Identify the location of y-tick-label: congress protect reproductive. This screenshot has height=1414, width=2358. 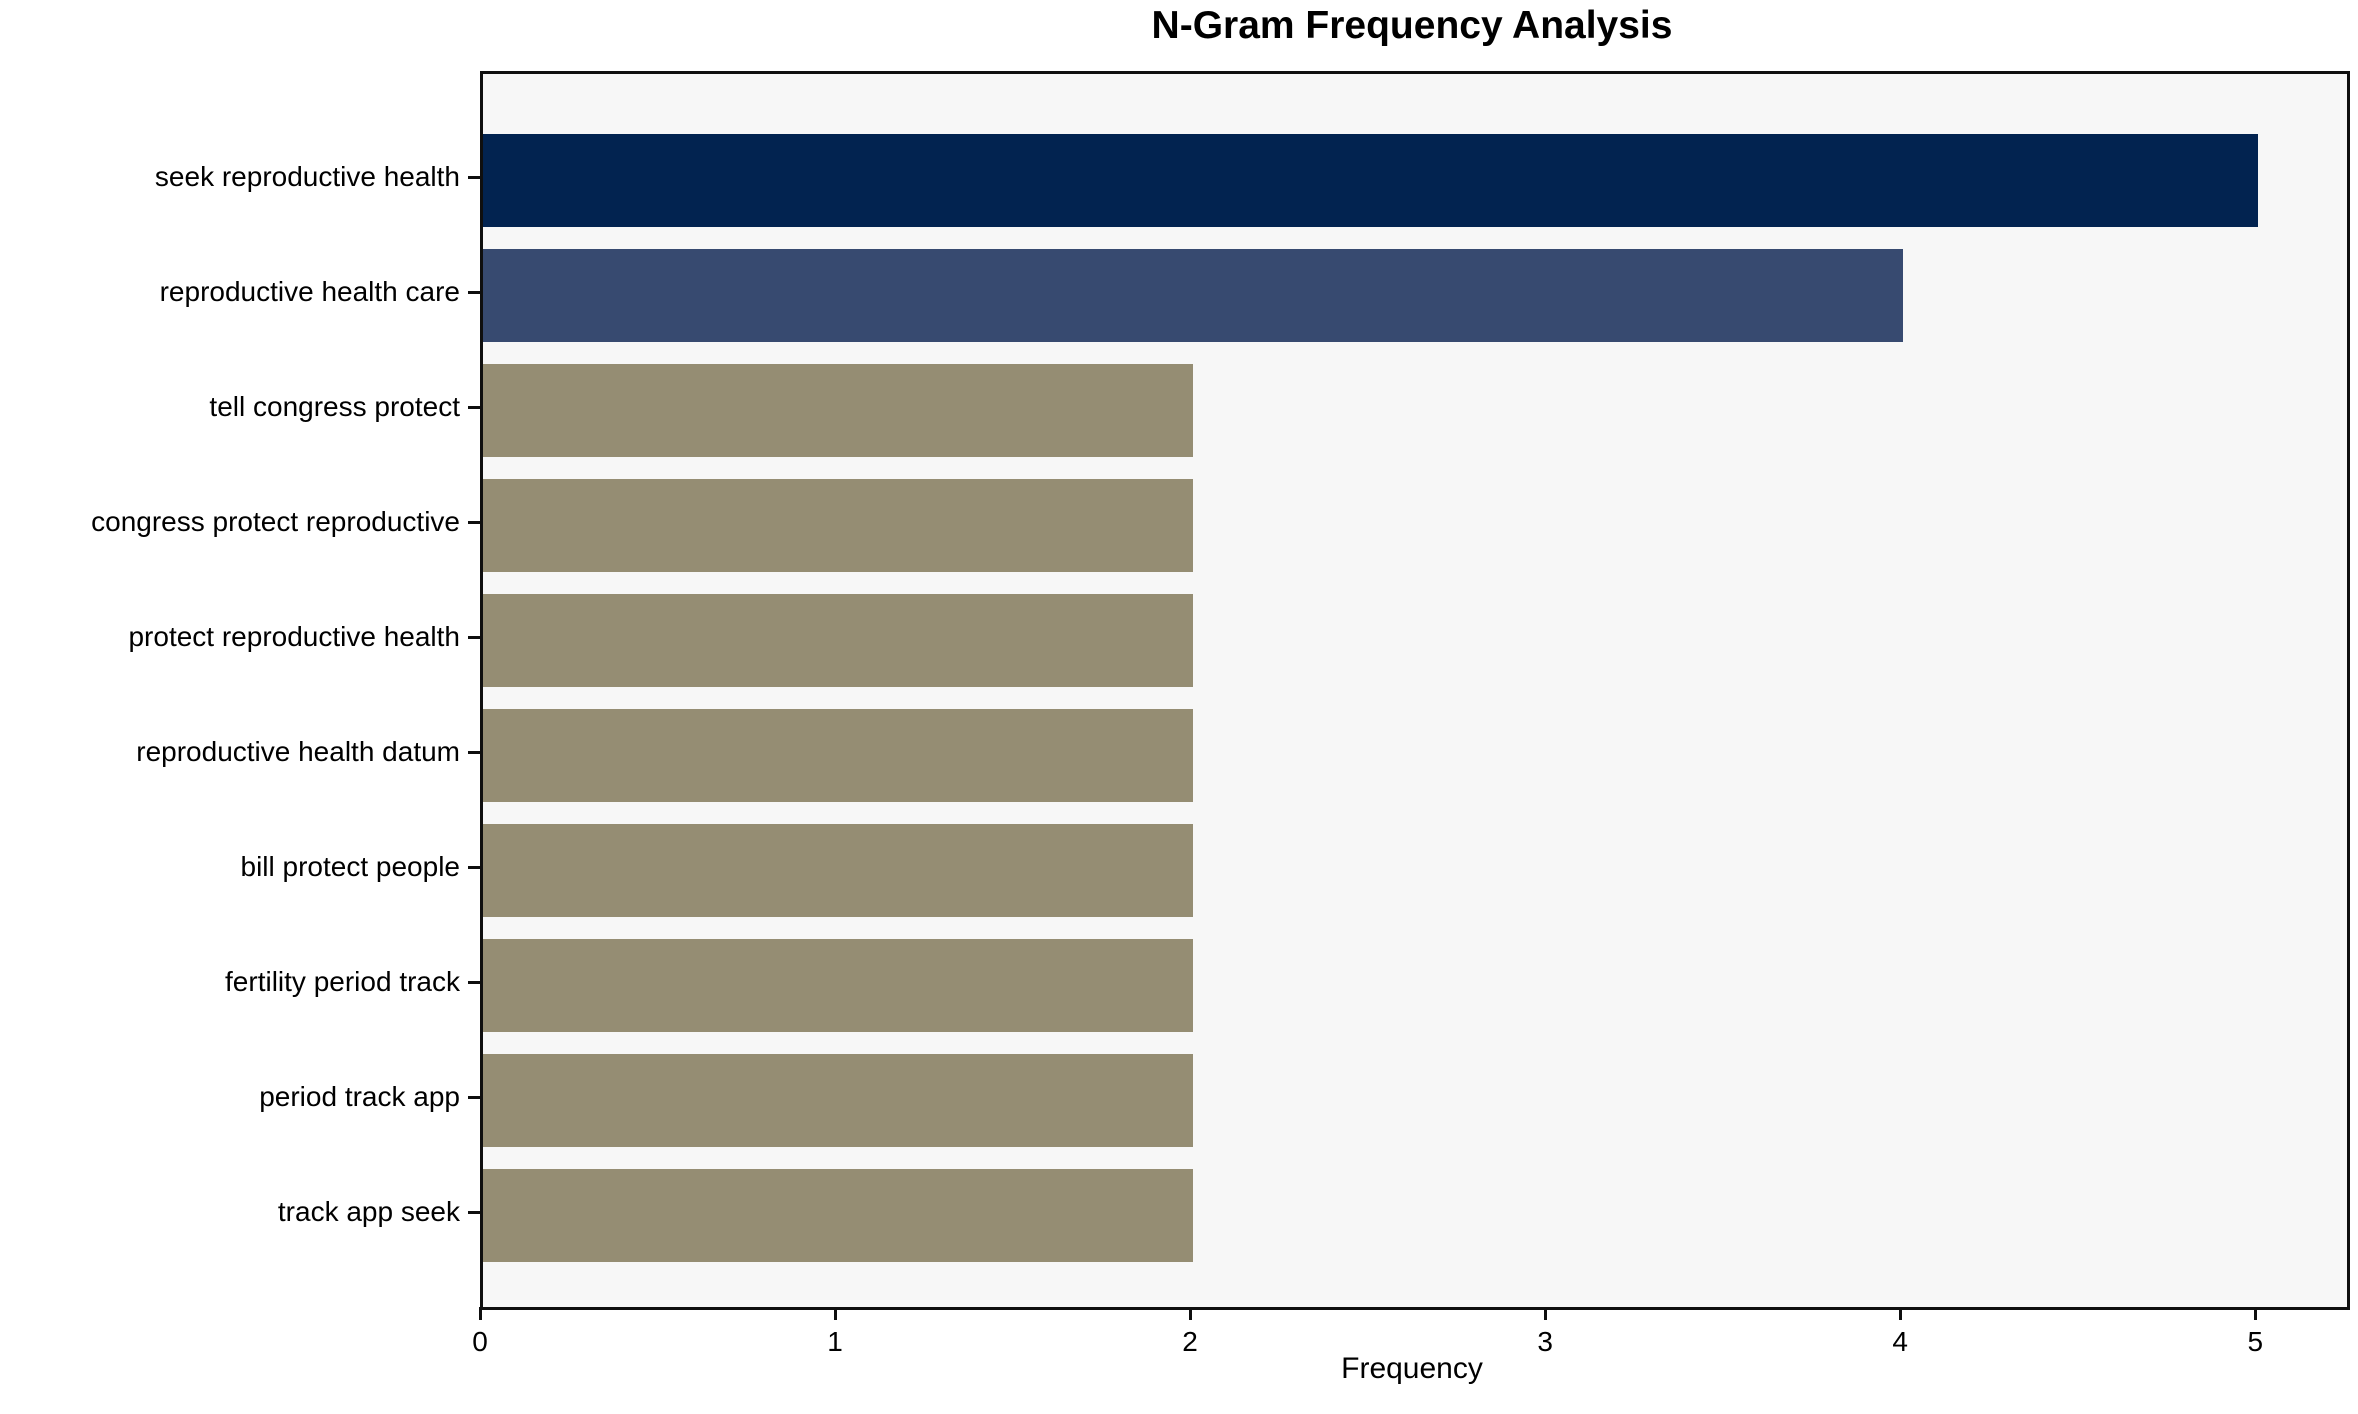
(275, 521).